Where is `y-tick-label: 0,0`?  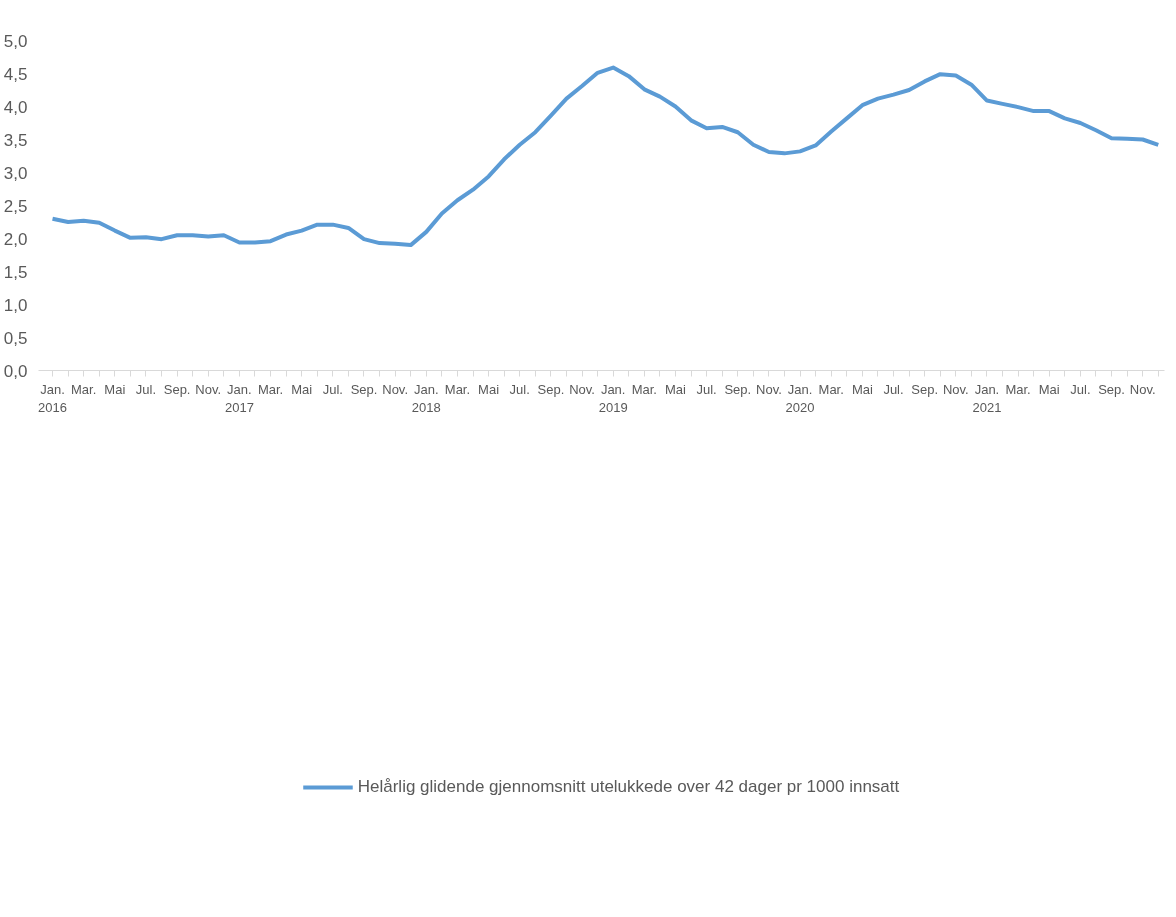 y-tick-label: 0,0 is located at coordinates (15, 371).